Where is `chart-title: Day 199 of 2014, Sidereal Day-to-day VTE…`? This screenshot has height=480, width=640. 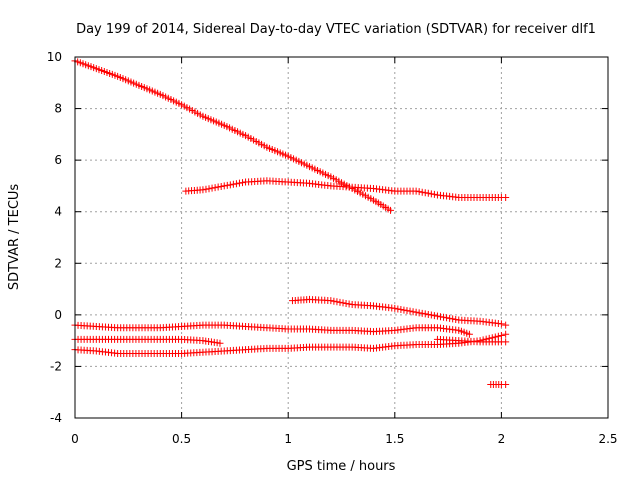
chart-title: Day 199 of 2014, Sidereal Day-to-day VTE… is located at coordinates (336, 29).